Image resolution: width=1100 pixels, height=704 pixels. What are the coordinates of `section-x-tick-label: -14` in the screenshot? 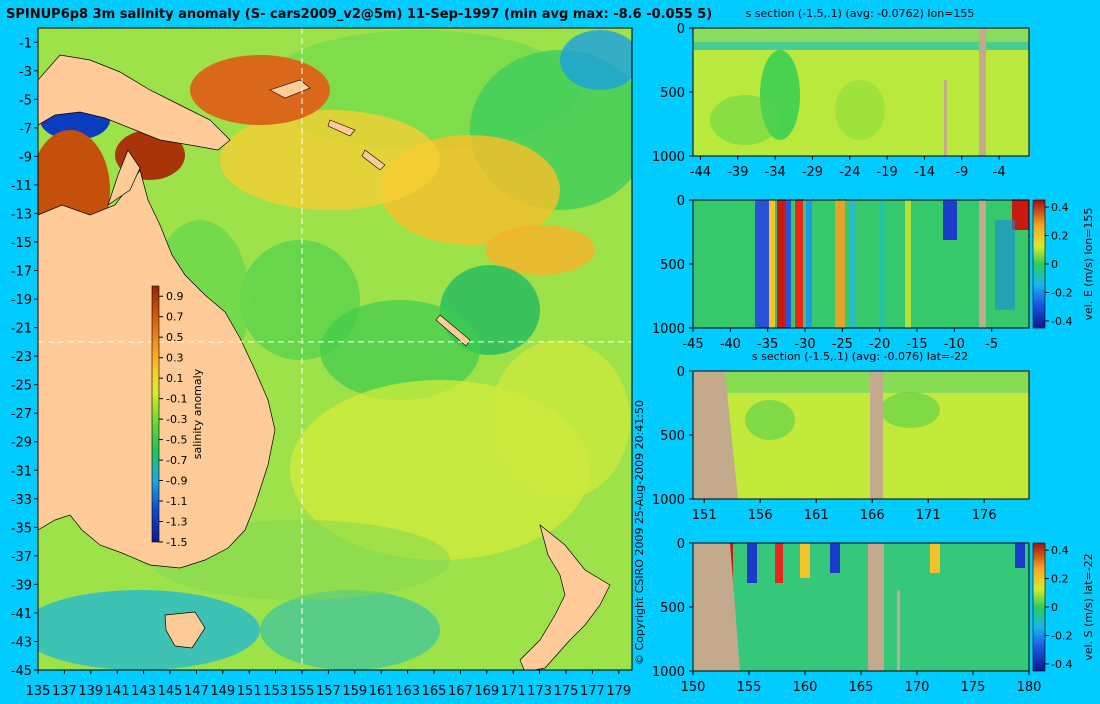 It's located at (924, 172).